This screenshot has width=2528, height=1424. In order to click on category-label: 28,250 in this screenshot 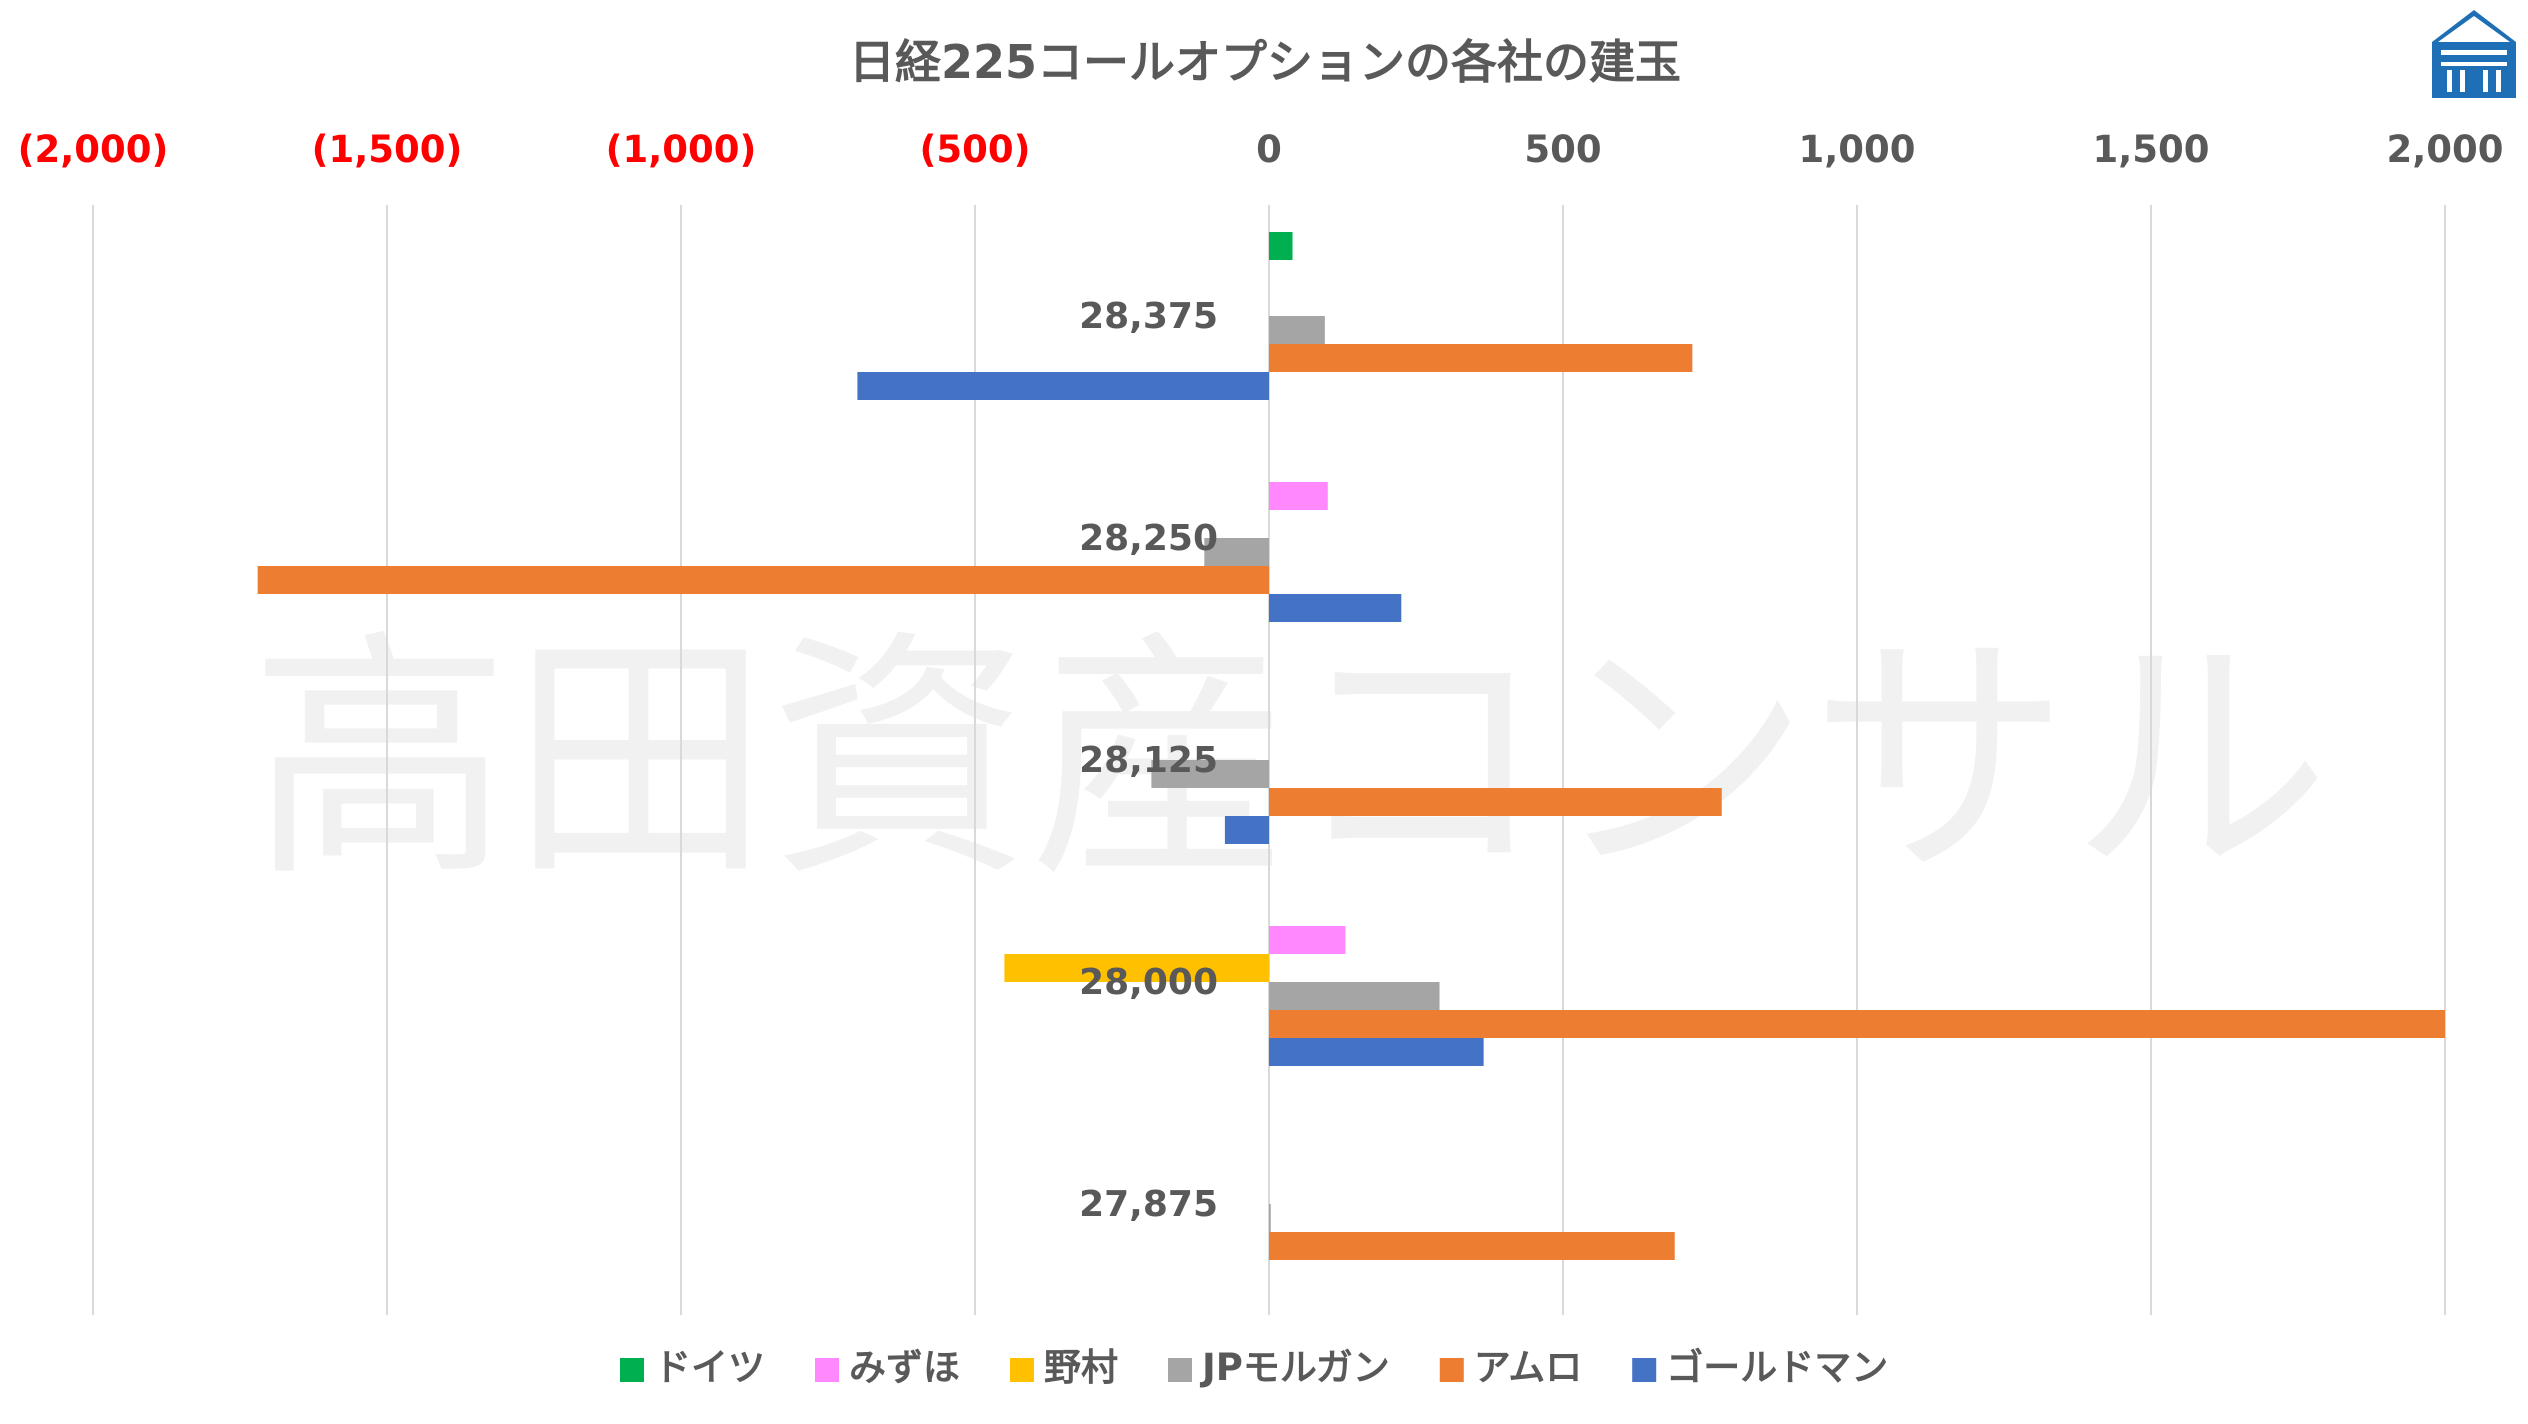, I will do `click(1148, 538)`.